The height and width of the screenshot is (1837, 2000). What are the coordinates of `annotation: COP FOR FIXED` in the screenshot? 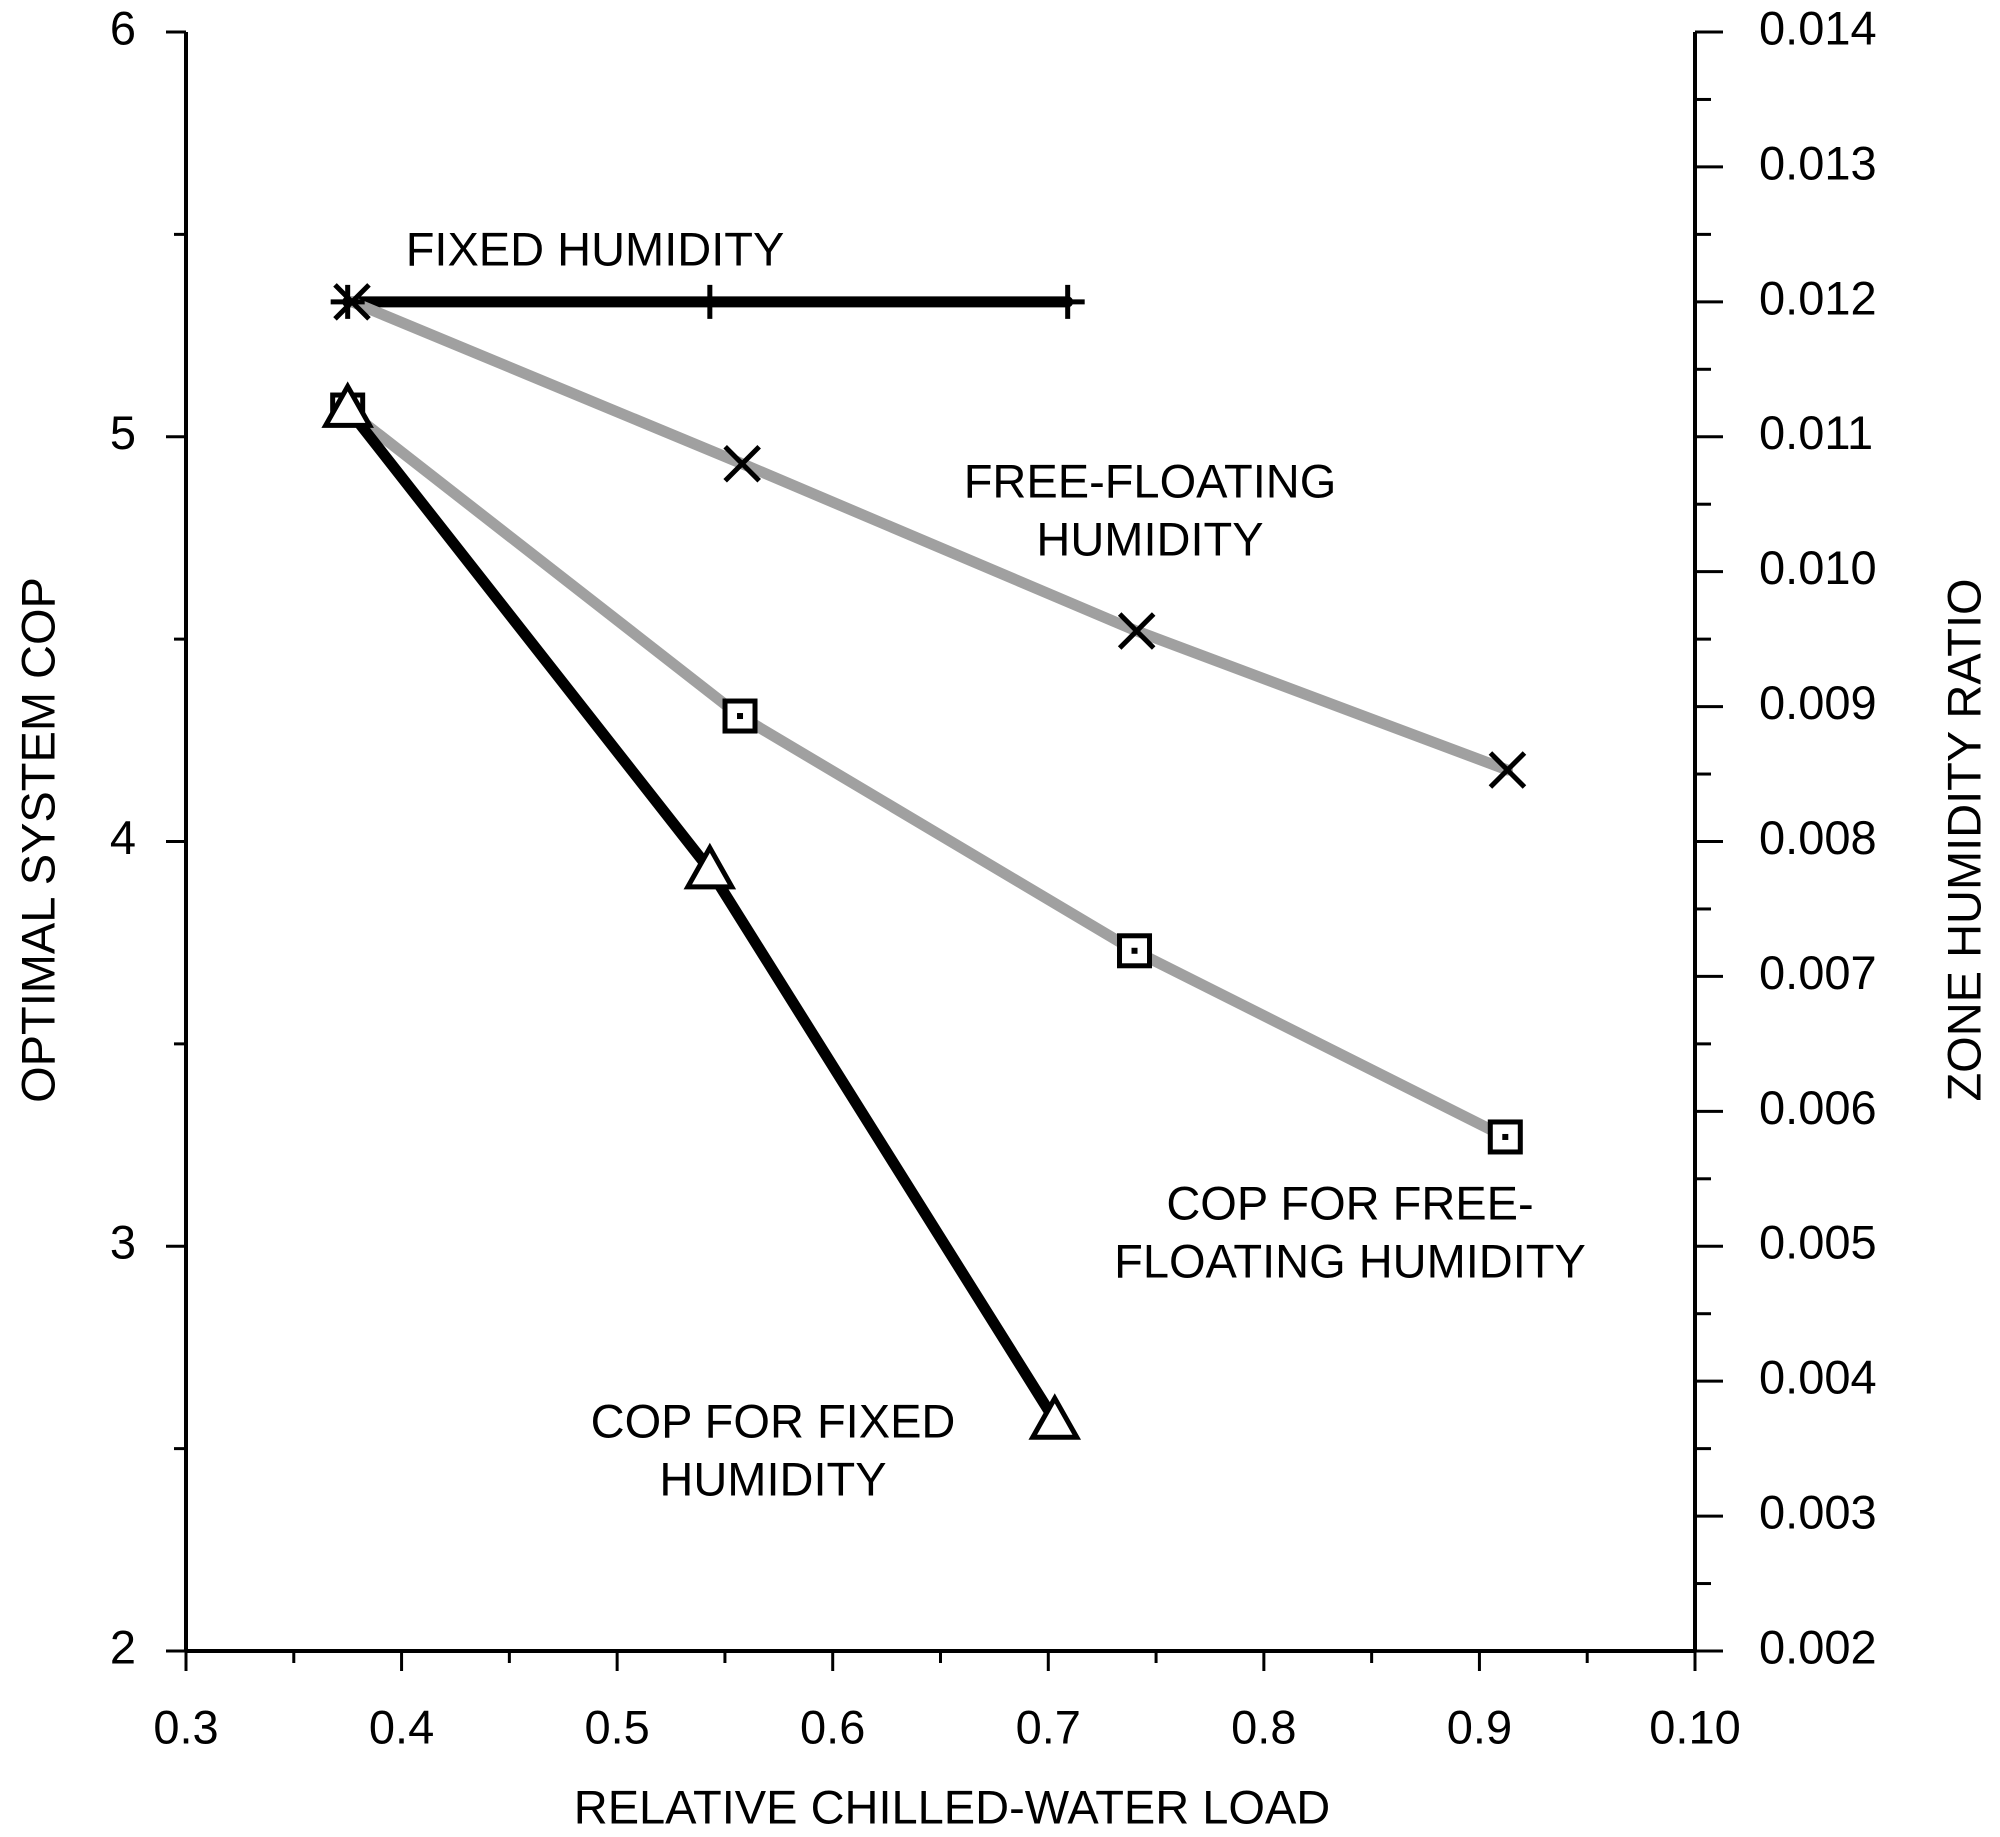 It's located at (773, 1420).